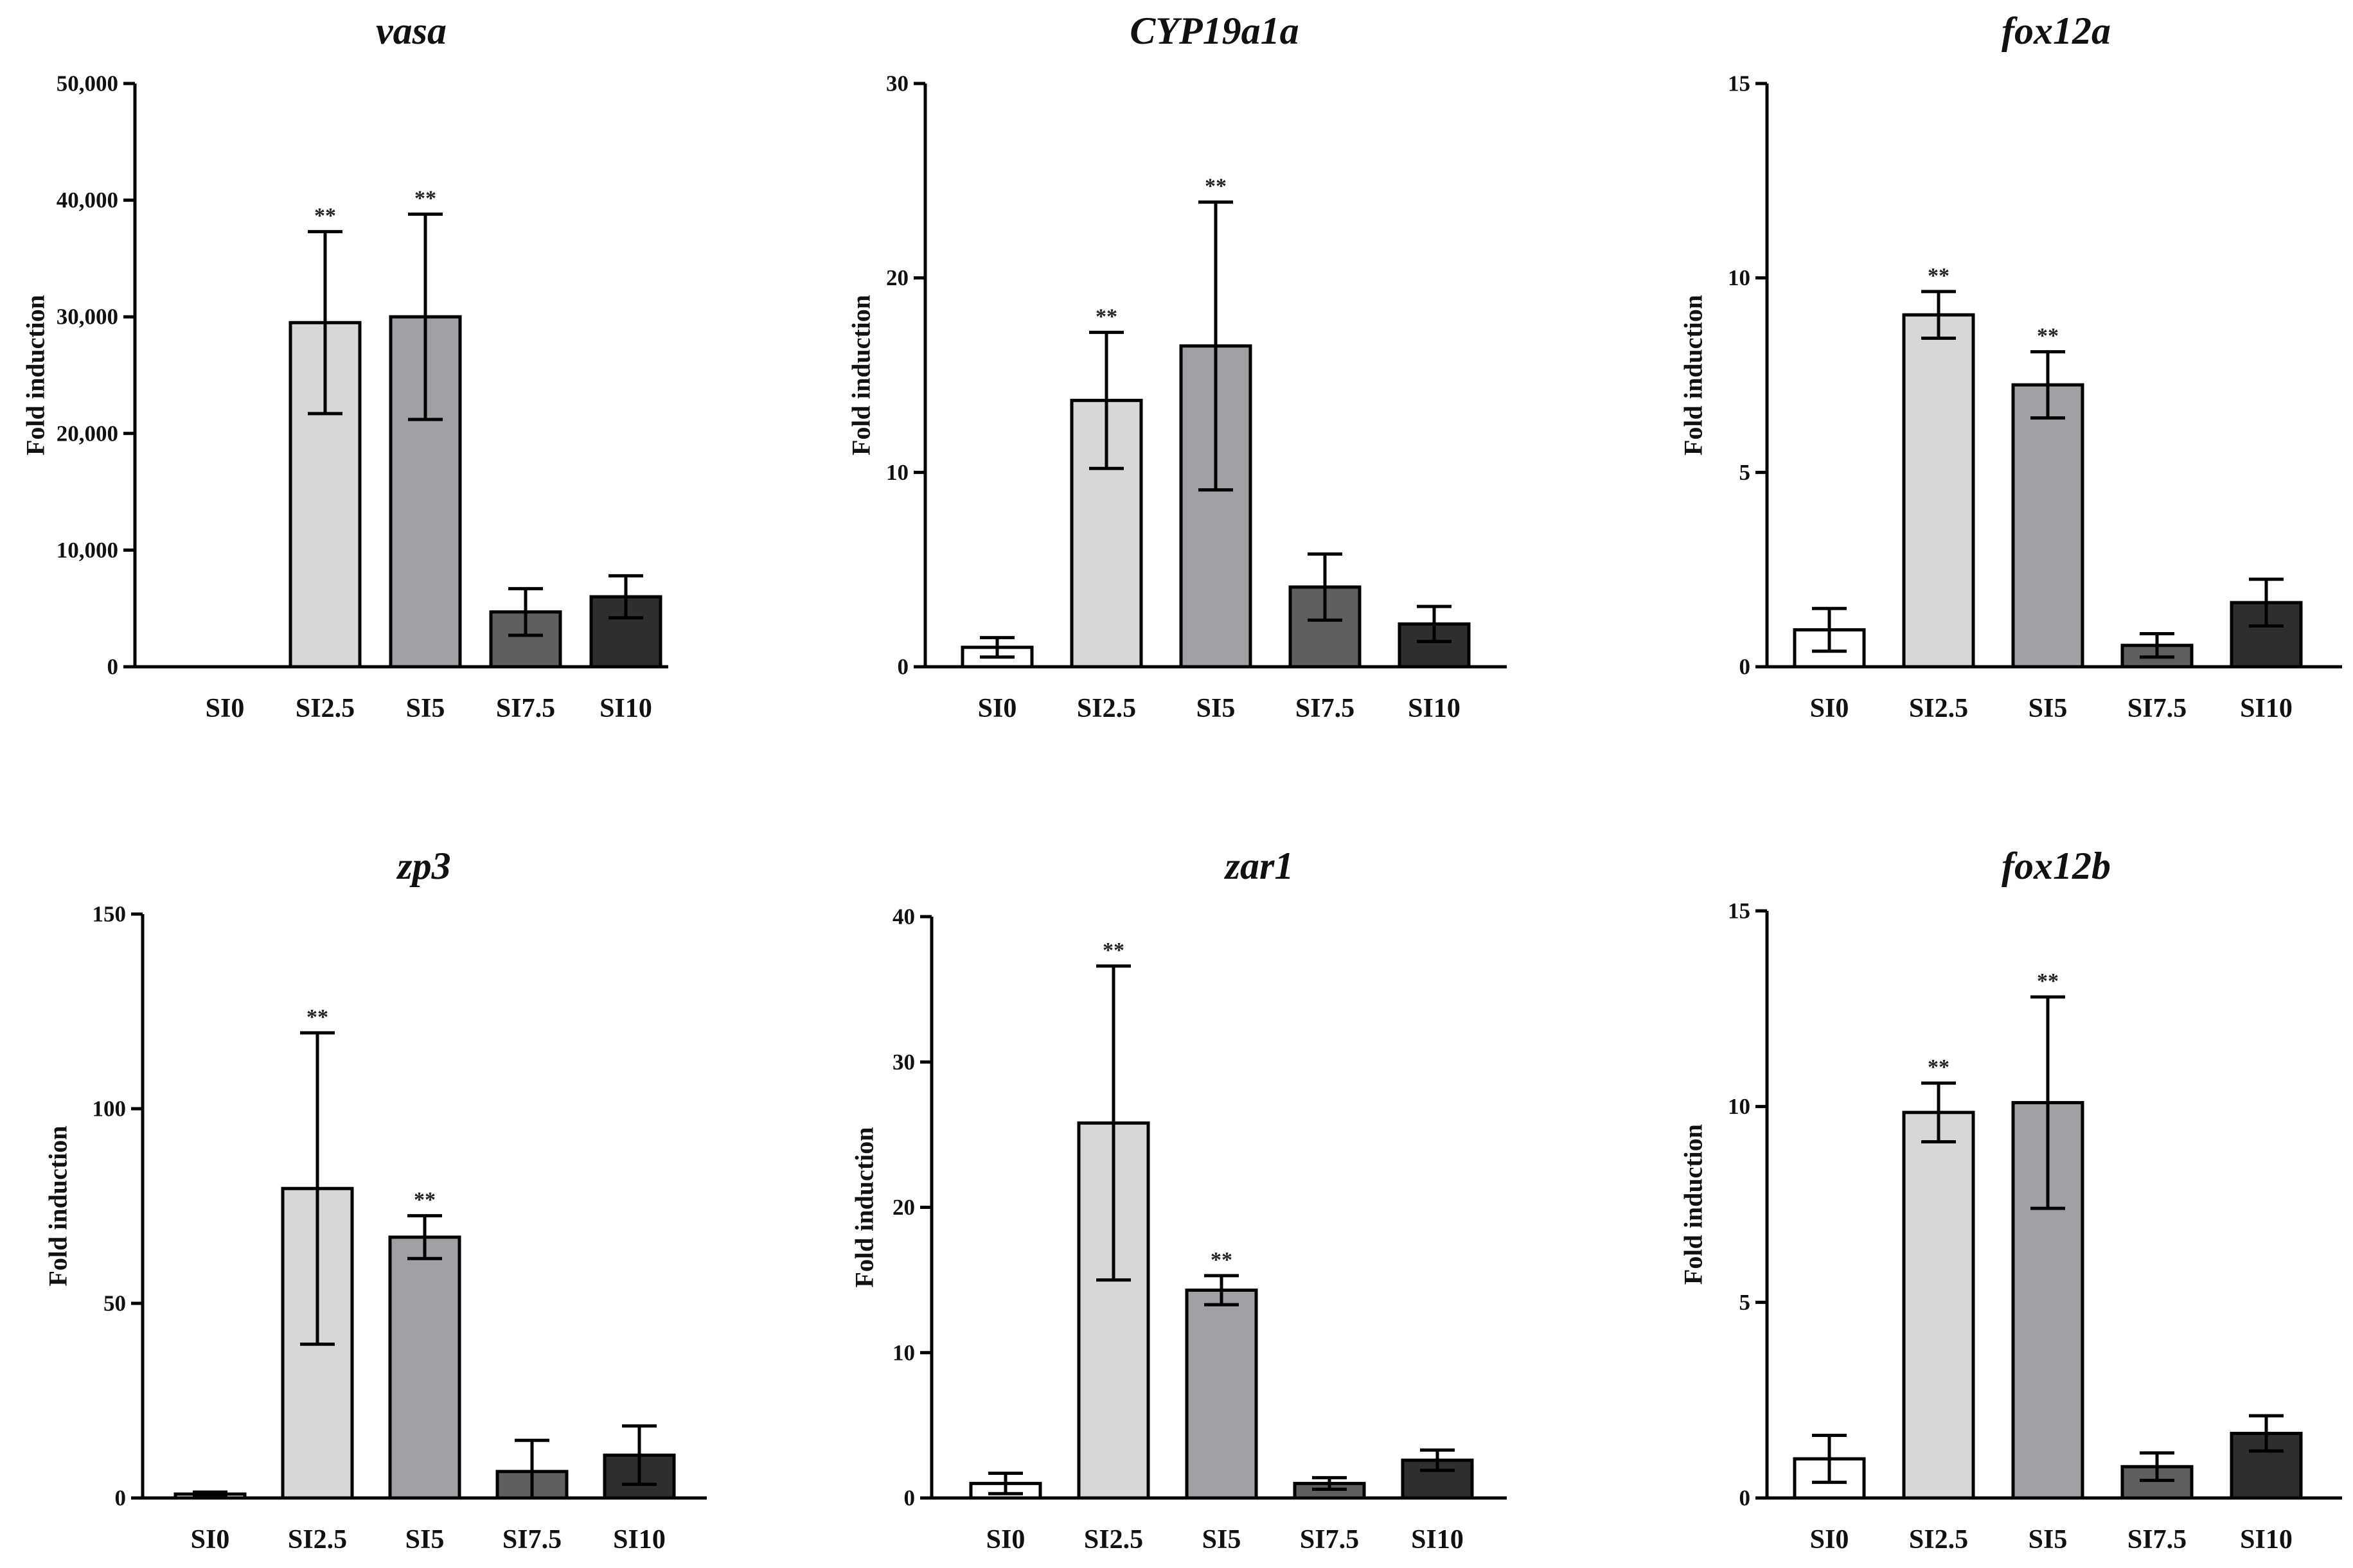  I want to click on x-tick-label-cyp19a1a-si7_5: SI7.5, so click(1324, 708).